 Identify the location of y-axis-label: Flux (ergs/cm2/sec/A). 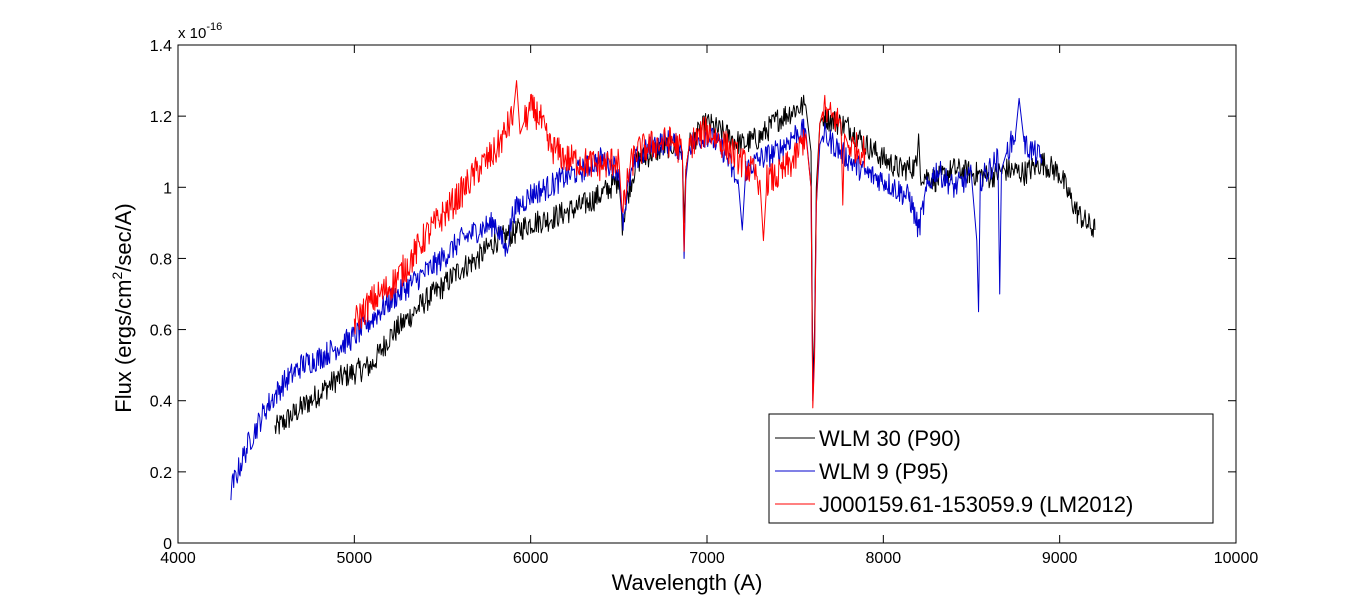
(122, 308).